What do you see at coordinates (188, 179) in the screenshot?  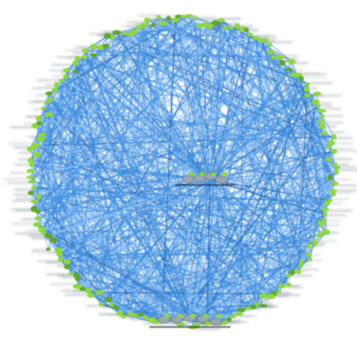 I see `hub-node-icon` at bounding box center [188, 179].